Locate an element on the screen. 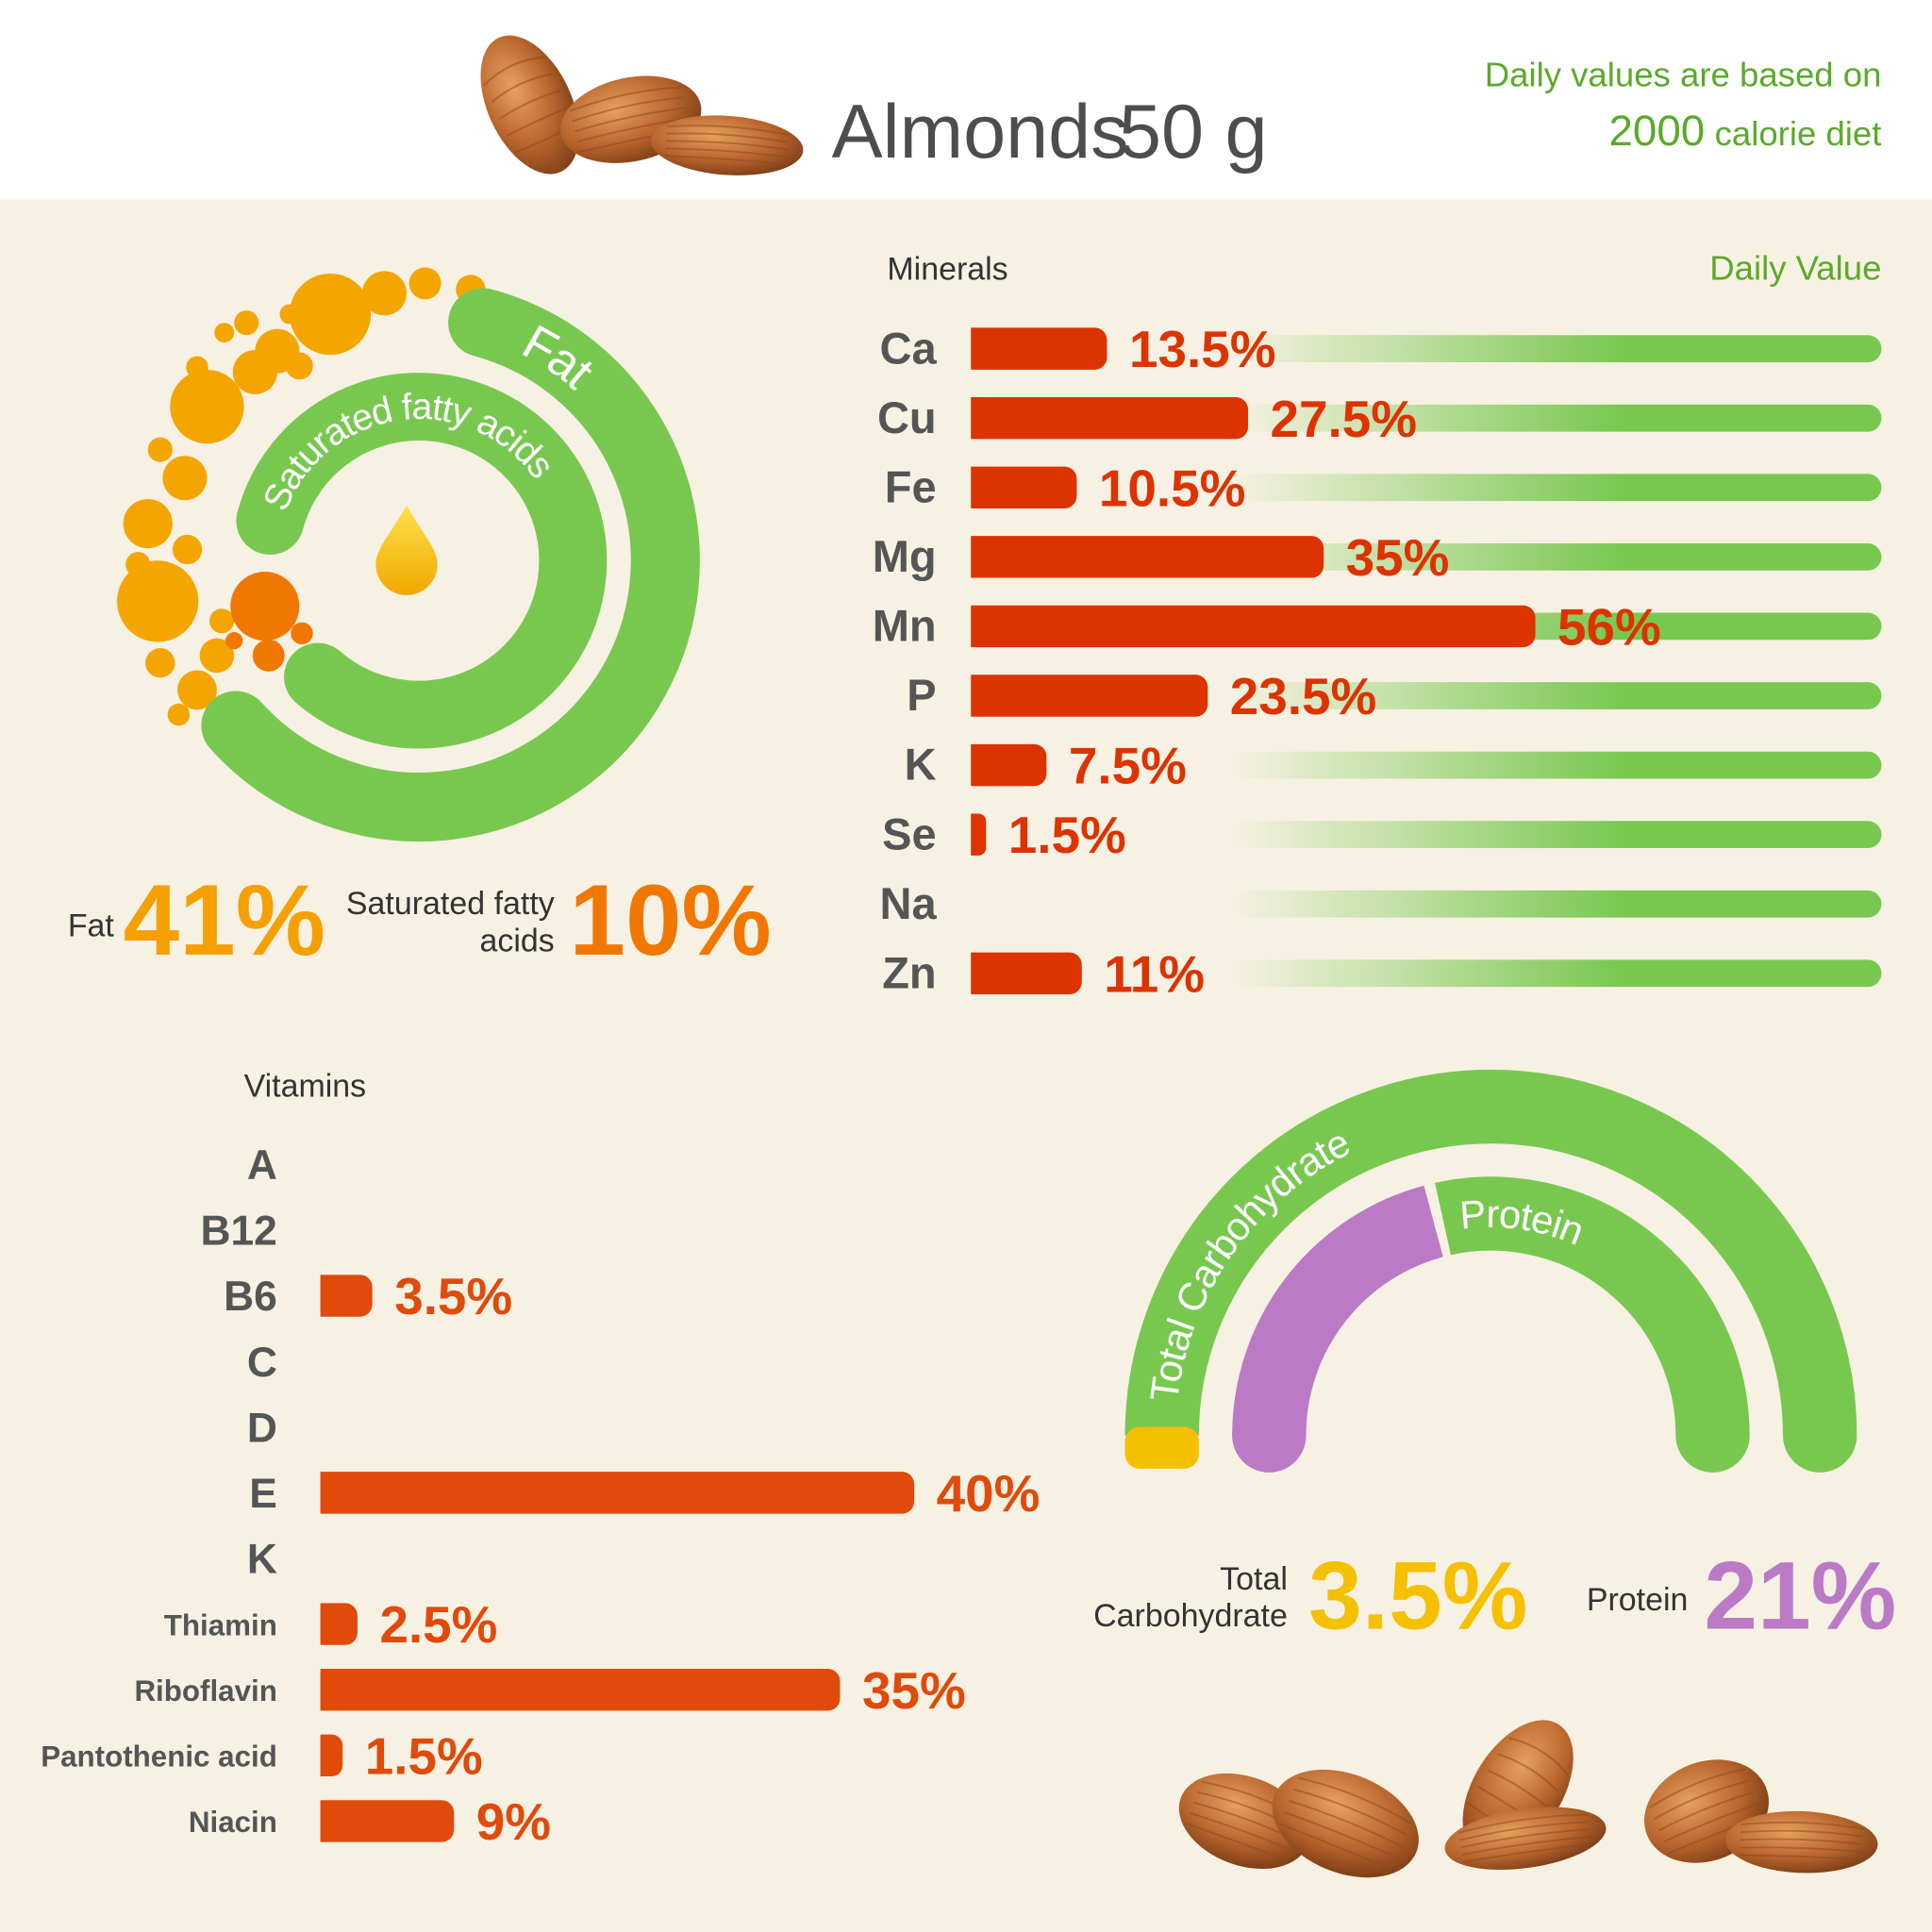  value-label: 2.5% is located at coordinates (438, 1625).